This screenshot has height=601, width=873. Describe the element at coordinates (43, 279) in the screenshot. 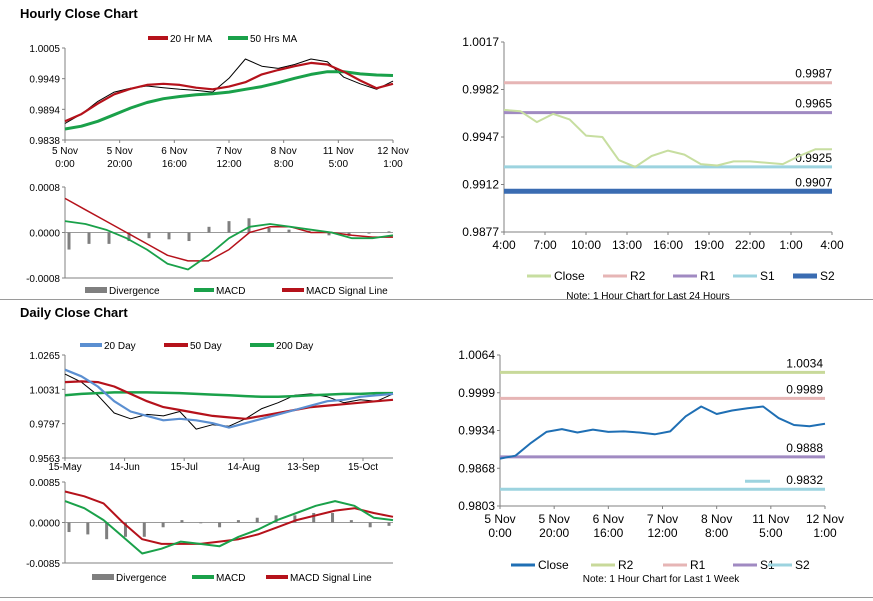

I see `hourly-macd-ytick-label: -0.0008` at that location.